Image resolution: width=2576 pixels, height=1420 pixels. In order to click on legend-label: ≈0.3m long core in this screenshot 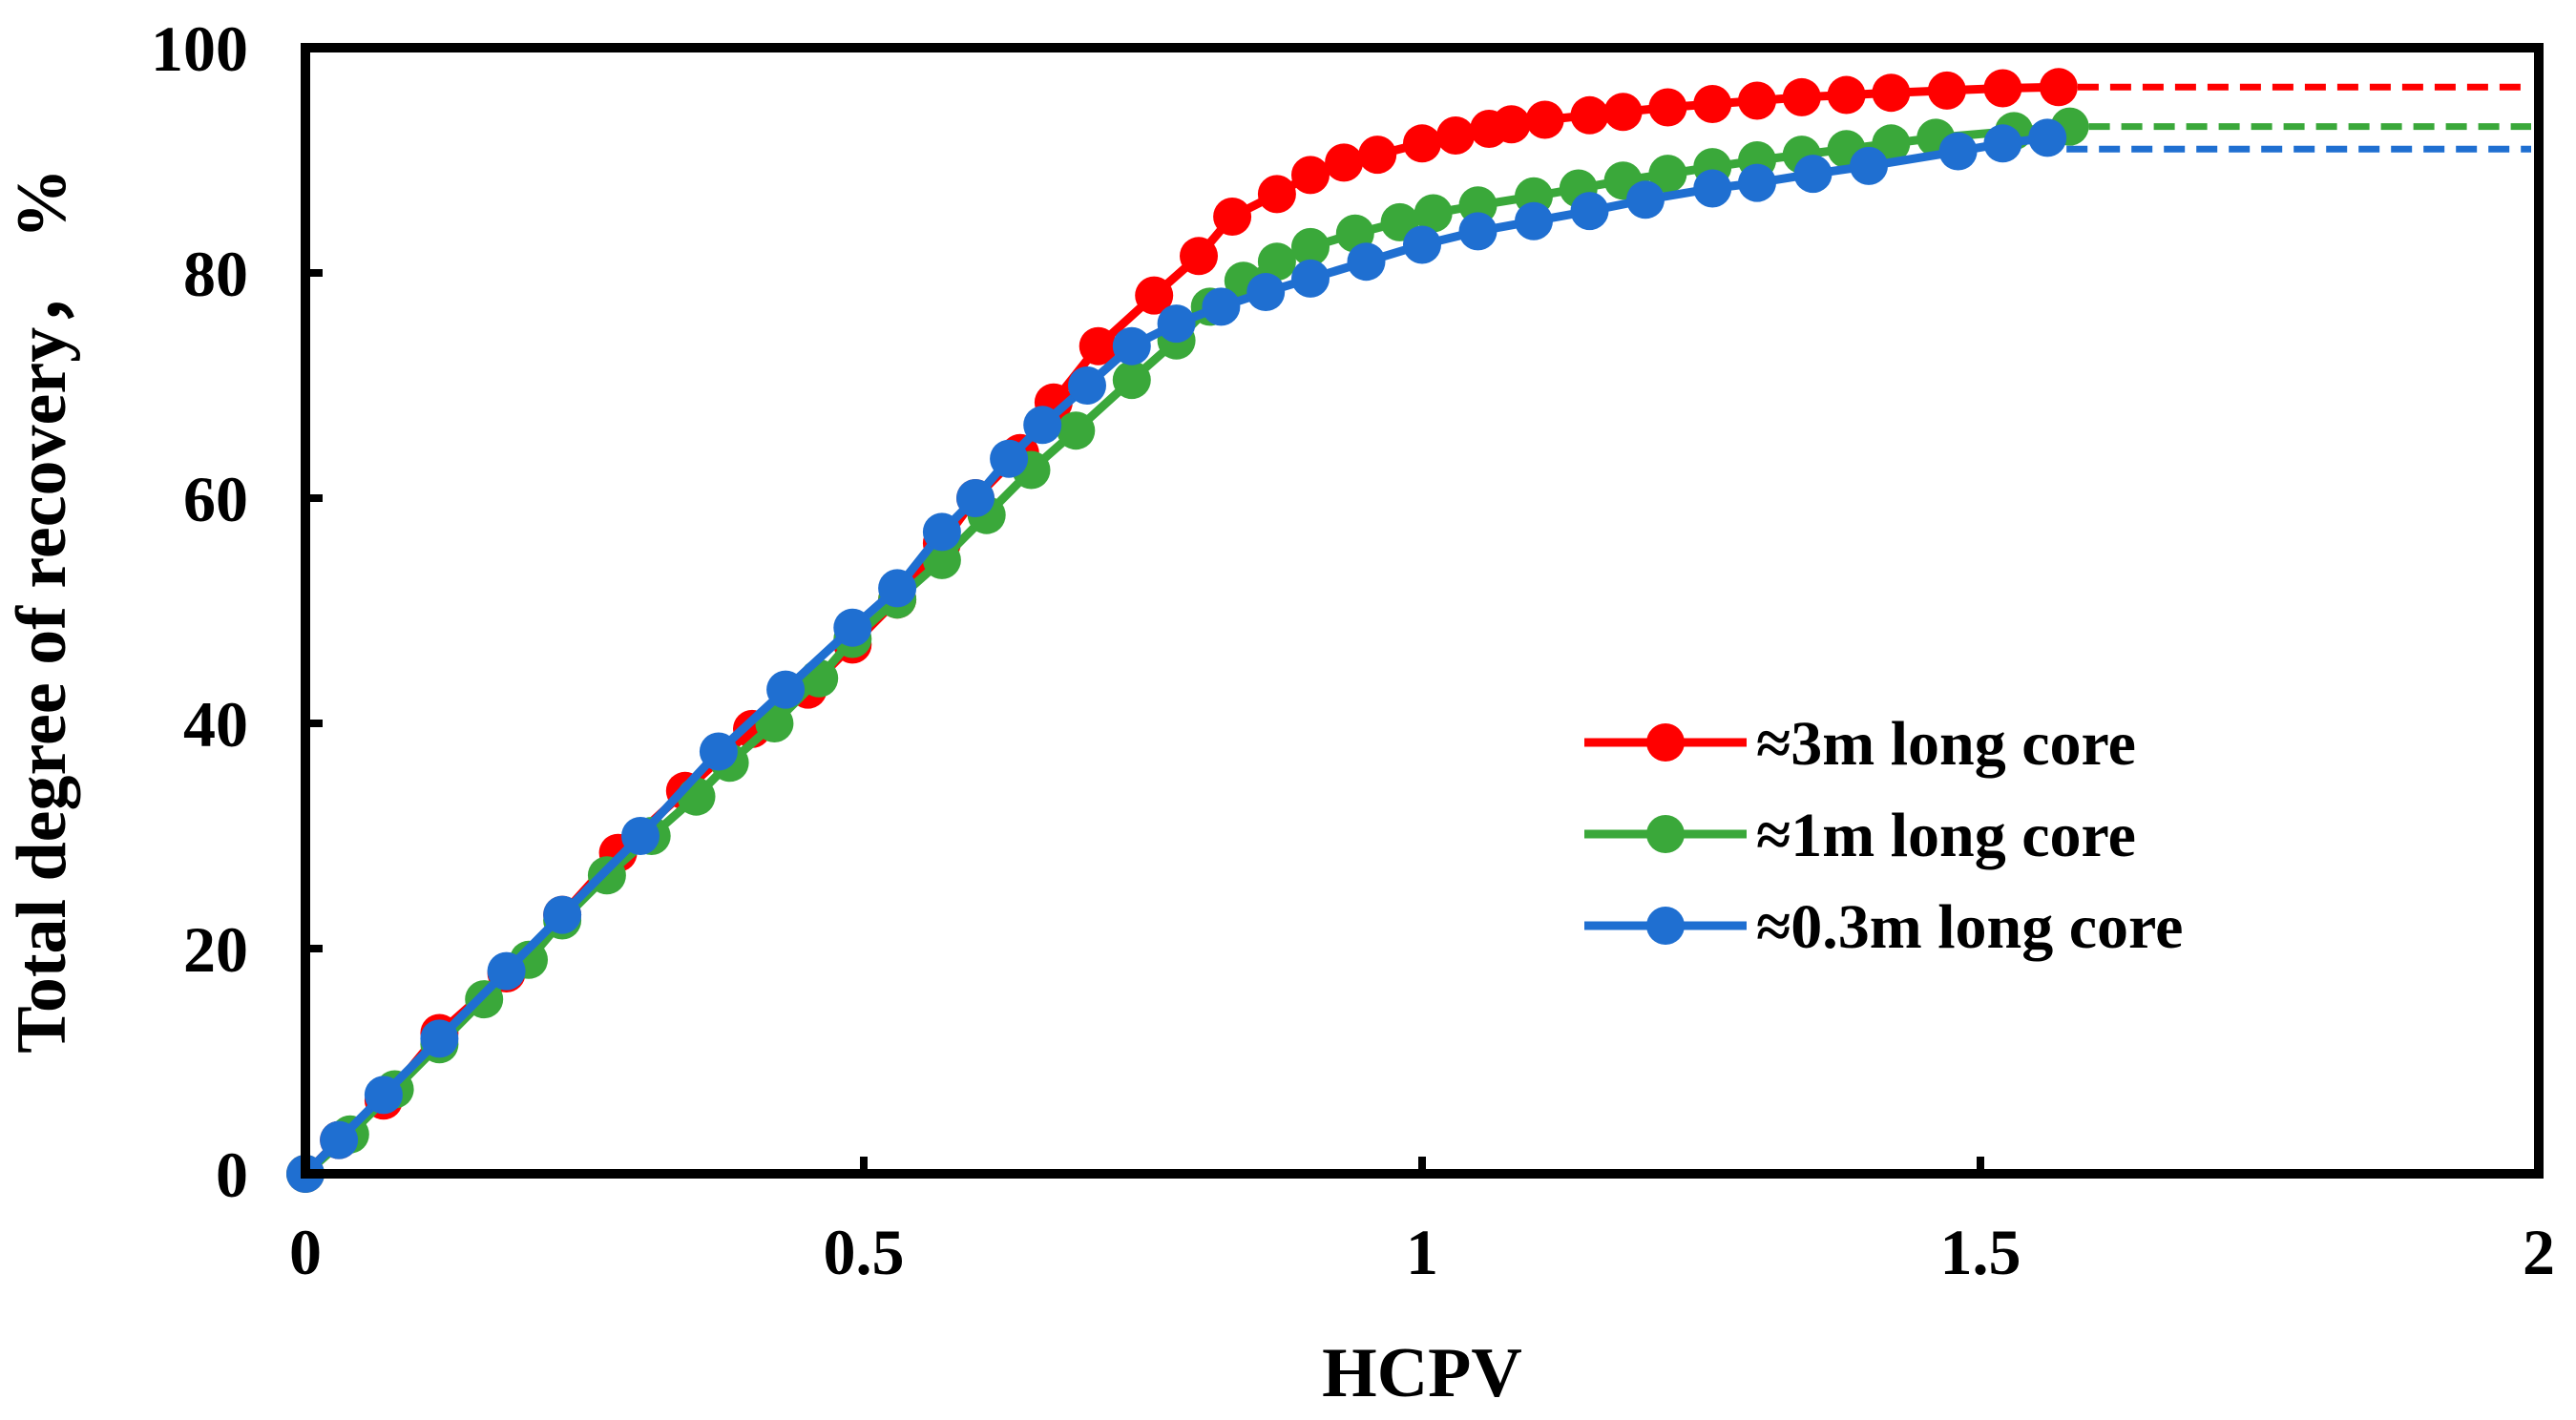, I will do `click(1969, 927)`.